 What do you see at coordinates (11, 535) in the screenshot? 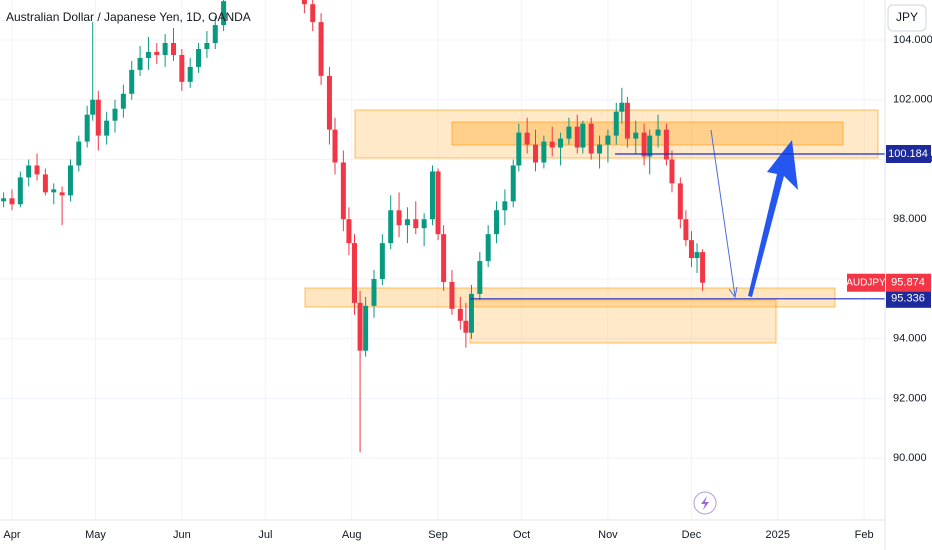
I see `x-tick-label: Apr` at bounding box center [11, 535].